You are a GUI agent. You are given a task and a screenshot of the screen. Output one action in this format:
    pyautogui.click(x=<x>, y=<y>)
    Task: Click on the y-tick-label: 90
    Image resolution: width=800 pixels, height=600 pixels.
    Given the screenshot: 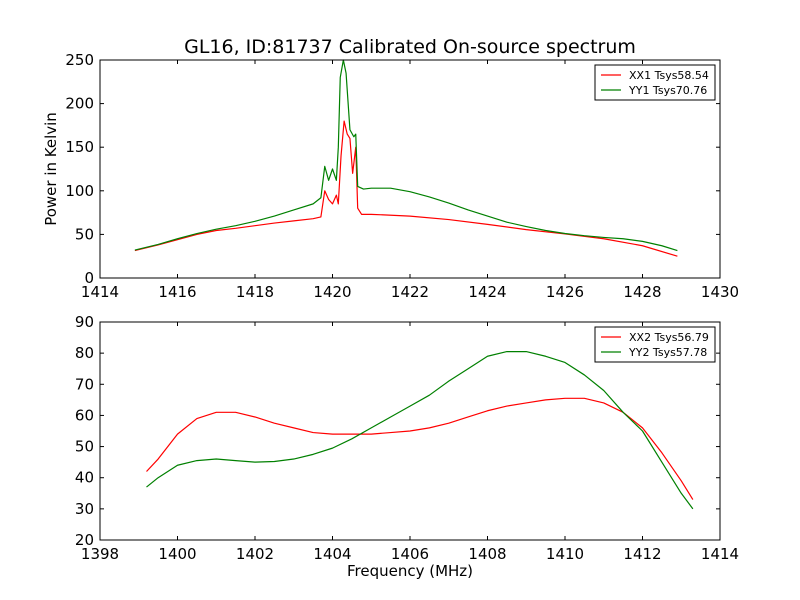 What is the action you would take?
    pyautogui.click(x=84, y=322)
    